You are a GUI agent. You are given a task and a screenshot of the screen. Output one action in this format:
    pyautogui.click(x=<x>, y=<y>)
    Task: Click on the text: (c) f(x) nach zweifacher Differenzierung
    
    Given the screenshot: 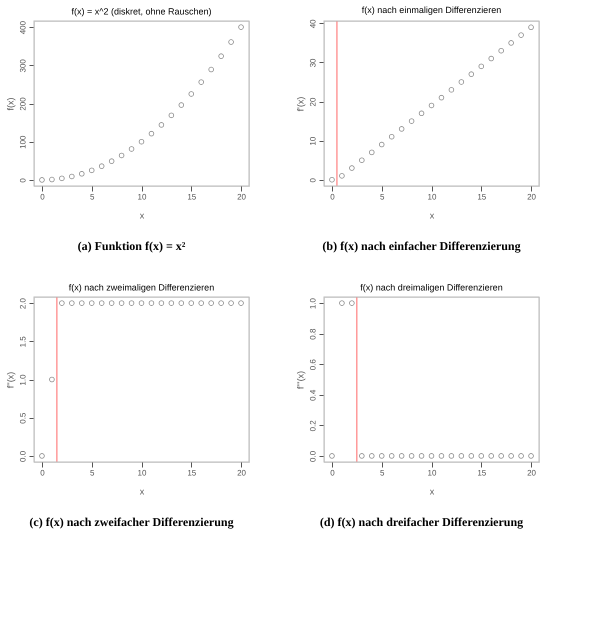 What is the action you would take?
    pyautogui.click(x=131, y=522)
    